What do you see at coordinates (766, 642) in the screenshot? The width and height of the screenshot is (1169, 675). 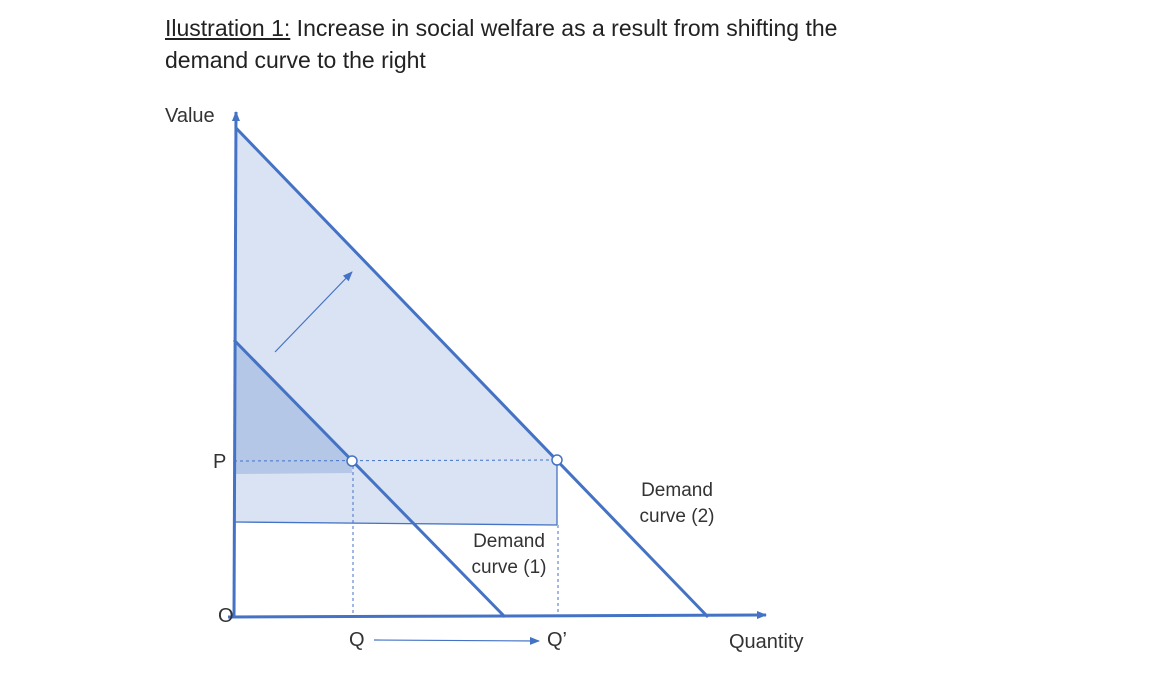 I see `x-axis-label: Quantity` at bounding box center [766, 642].